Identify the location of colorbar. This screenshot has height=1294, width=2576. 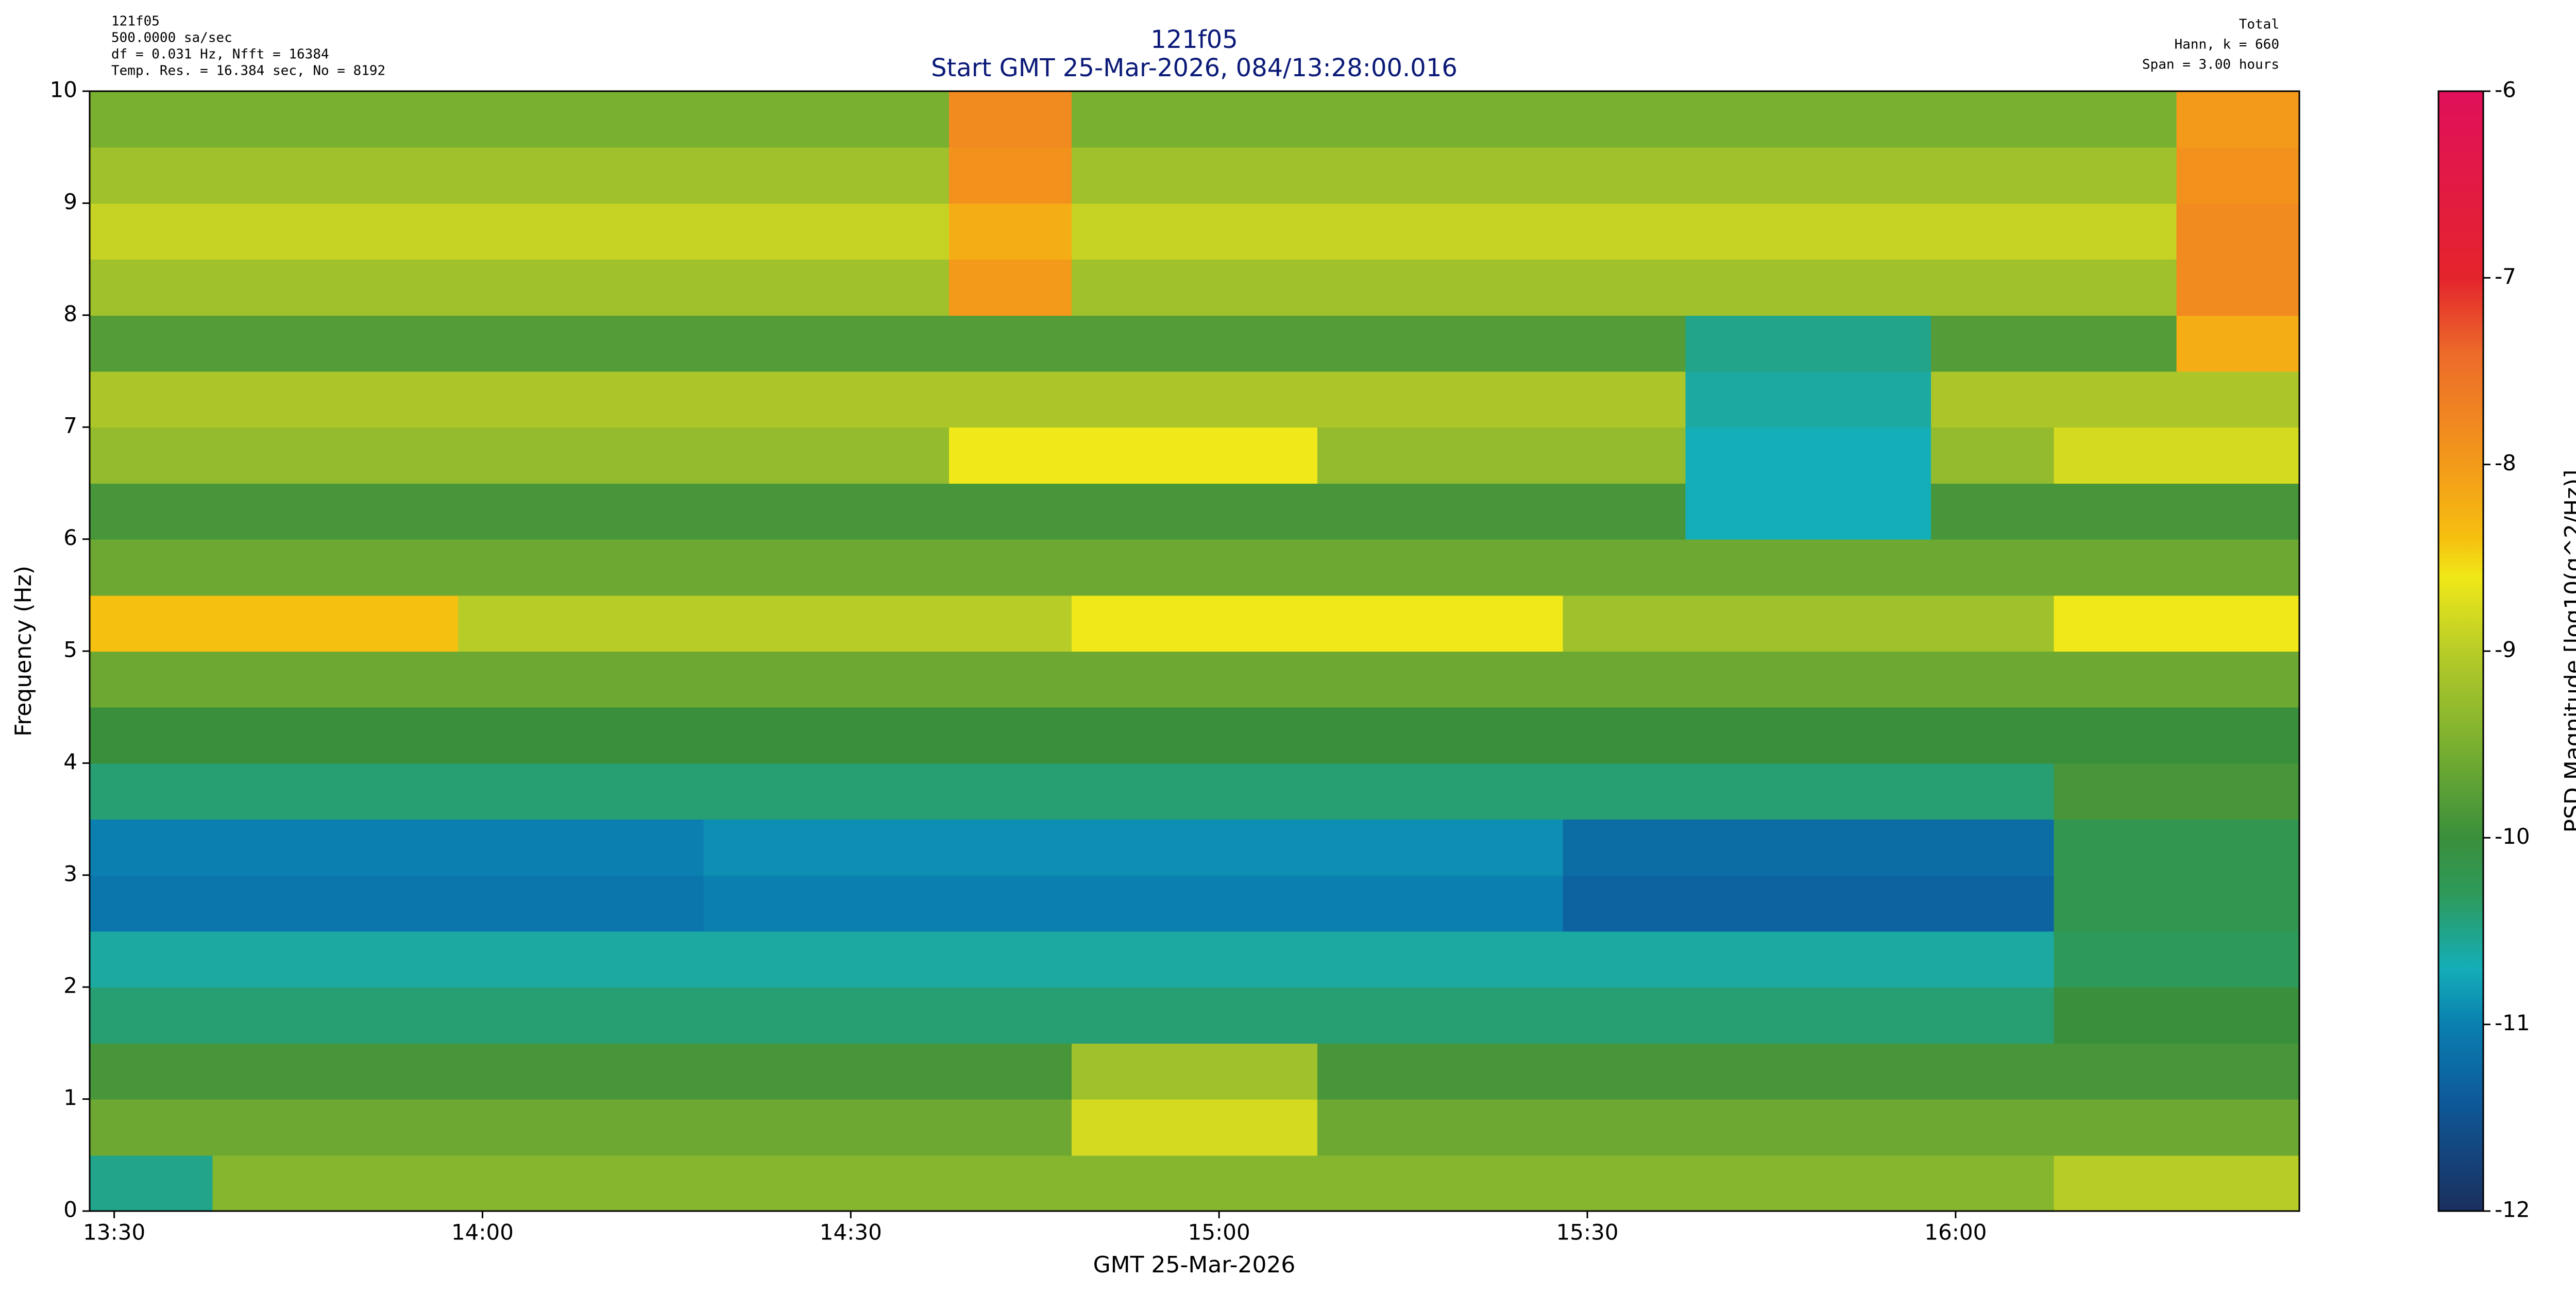
(2460, 651).